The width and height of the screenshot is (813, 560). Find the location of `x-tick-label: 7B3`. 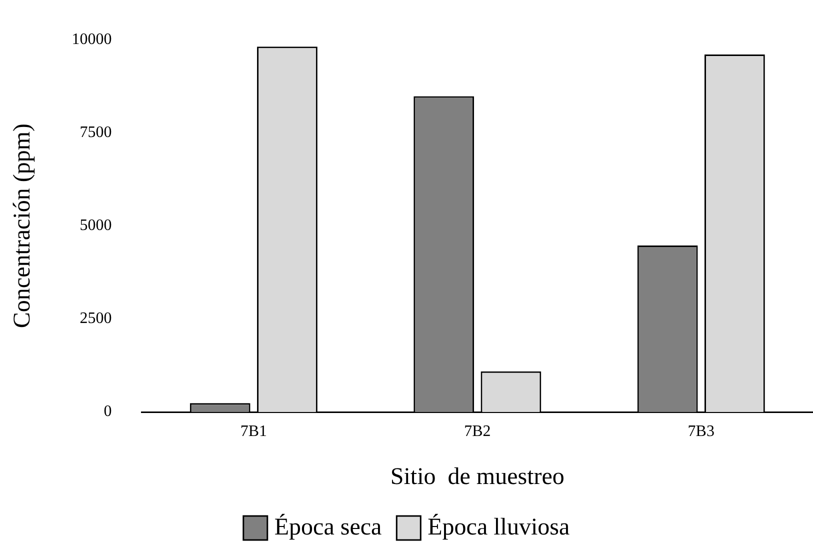

x-tick-label: 7B3 is located at coordinates (701, 431).